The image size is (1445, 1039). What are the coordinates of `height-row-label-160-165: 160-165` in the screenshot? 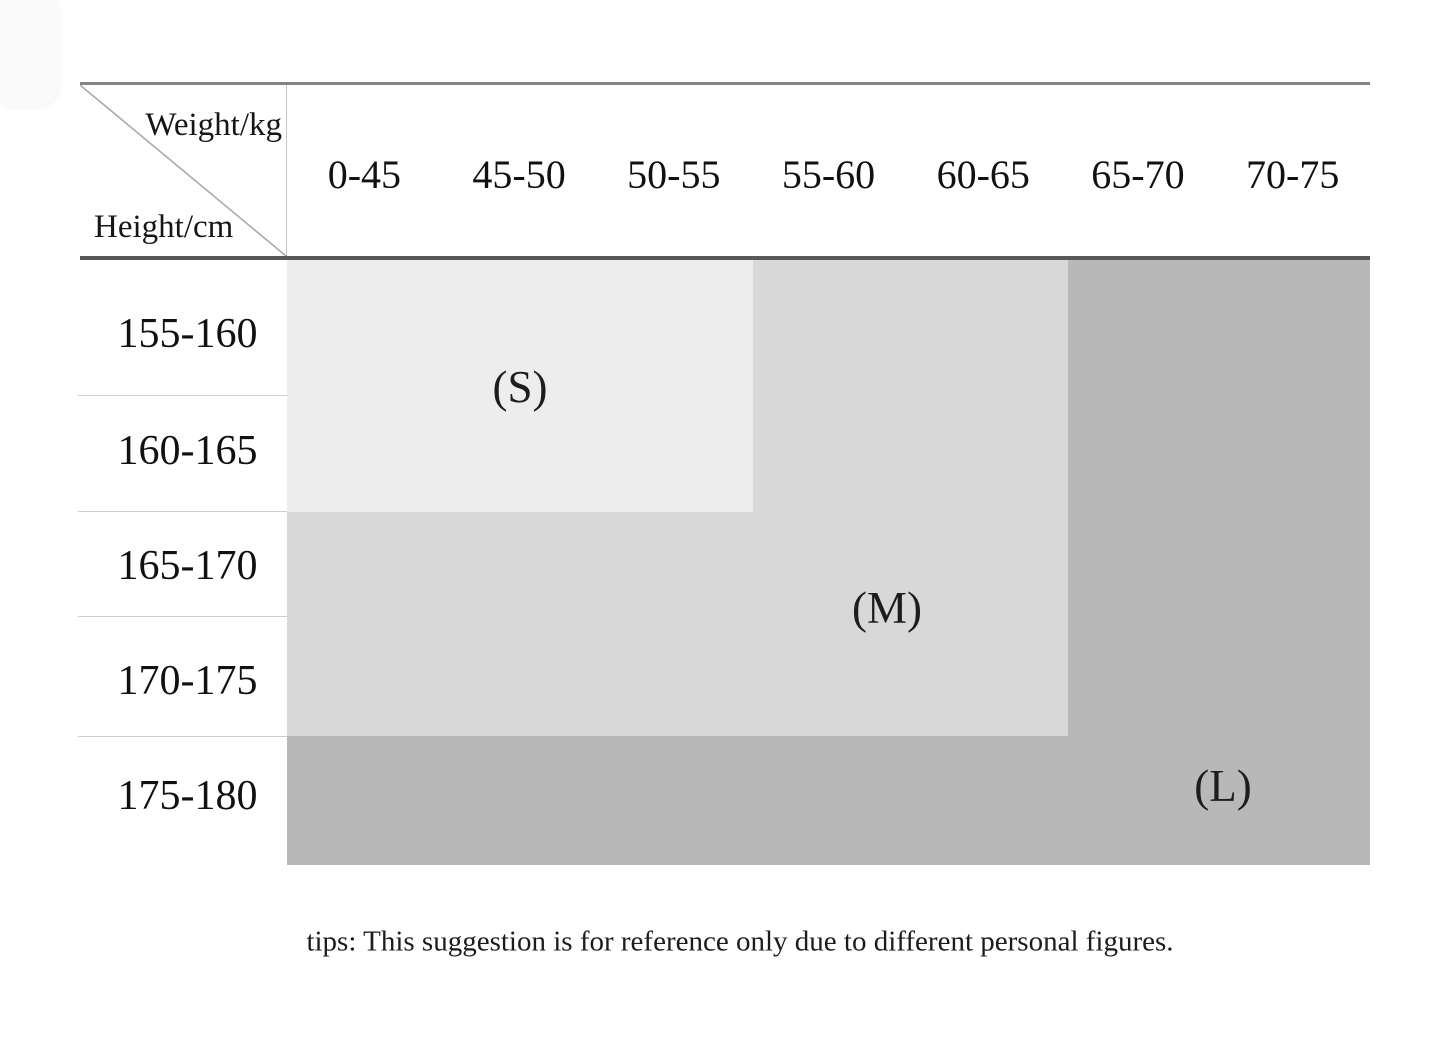 It's located at (187, 451).